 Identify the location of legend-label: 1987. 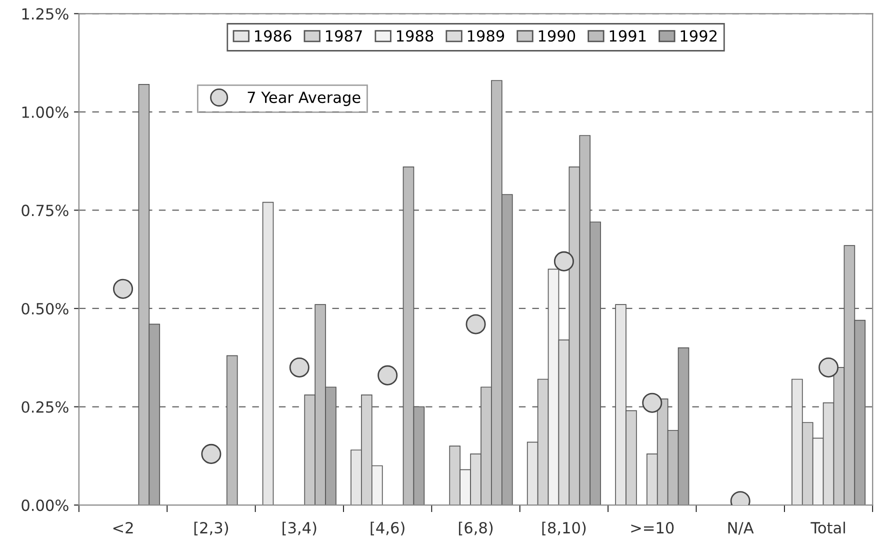
(344, 36).